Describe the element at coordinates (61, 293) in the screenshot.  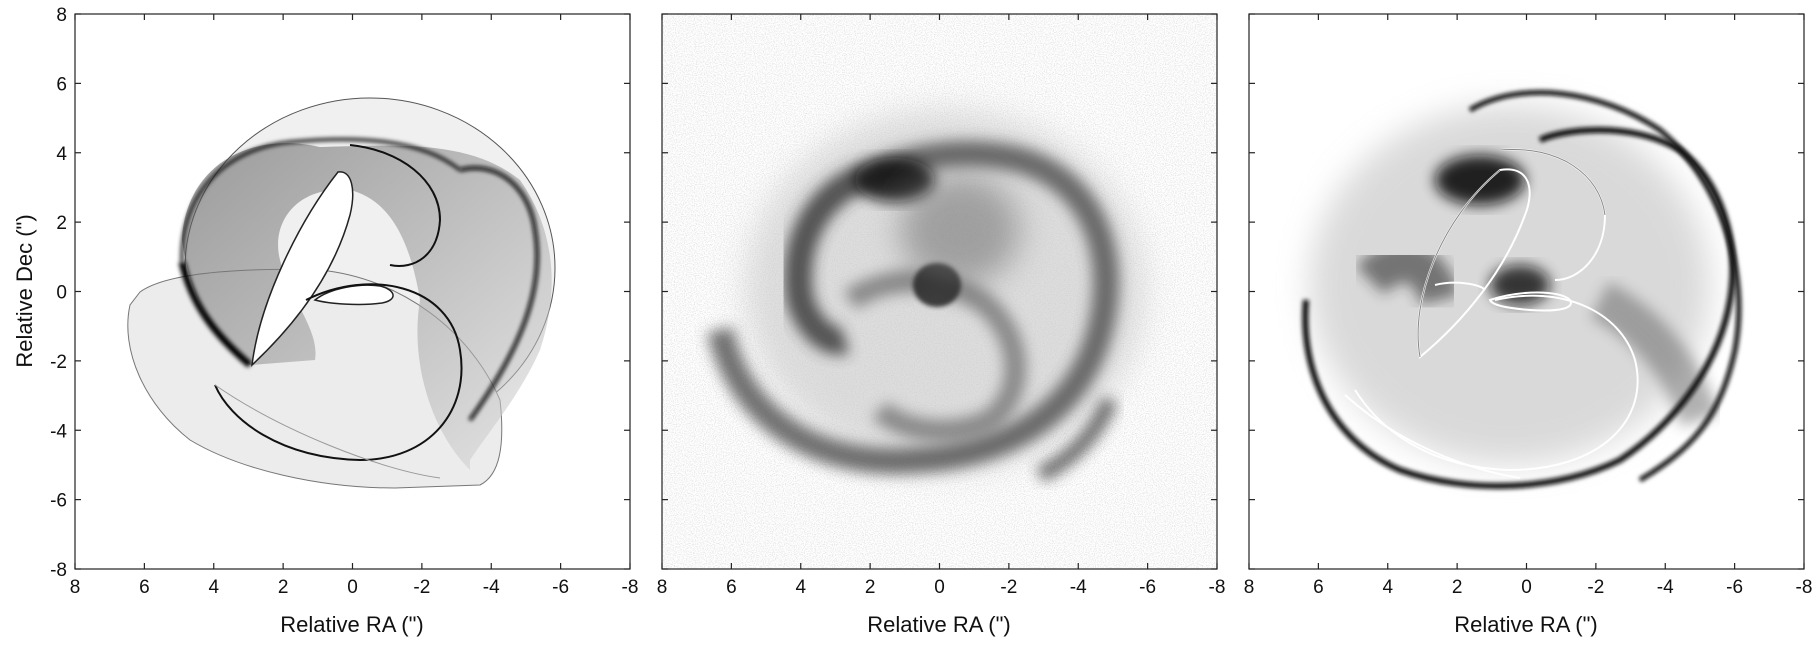
I see `y-tick-label: 0` at that location.